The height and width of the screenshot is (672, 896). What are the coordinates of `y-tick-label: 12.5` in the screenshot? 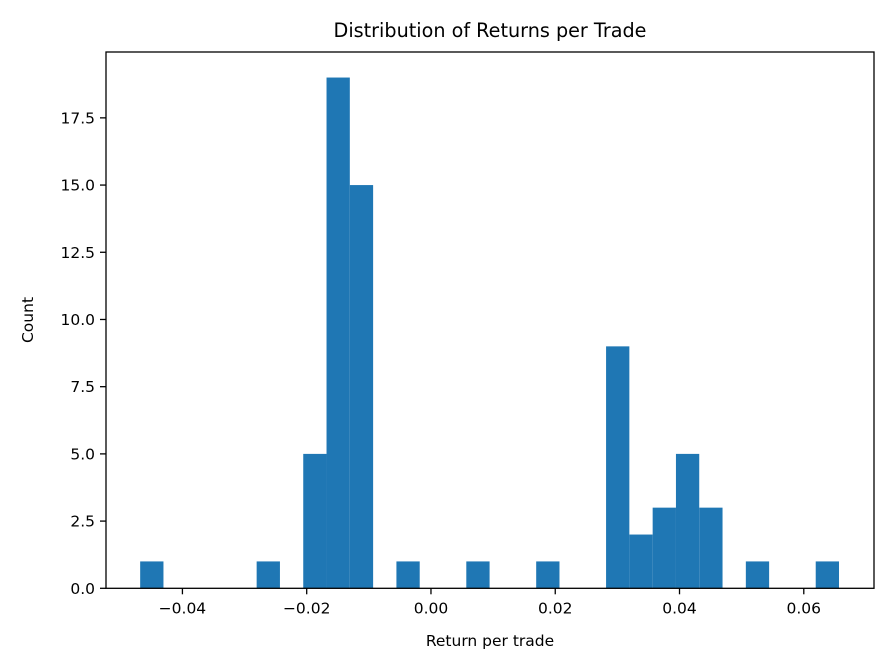 It's located at (77, 253).